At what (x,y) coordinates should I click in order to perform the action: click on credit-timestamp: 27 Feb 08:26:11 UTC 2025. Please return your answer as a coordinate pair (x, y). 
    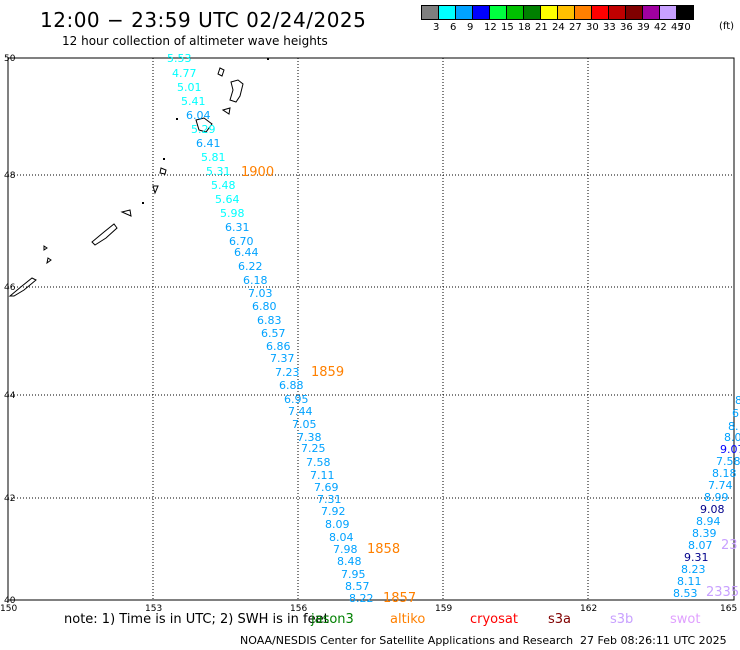
    Looking at the image, I should click on (653, 640).